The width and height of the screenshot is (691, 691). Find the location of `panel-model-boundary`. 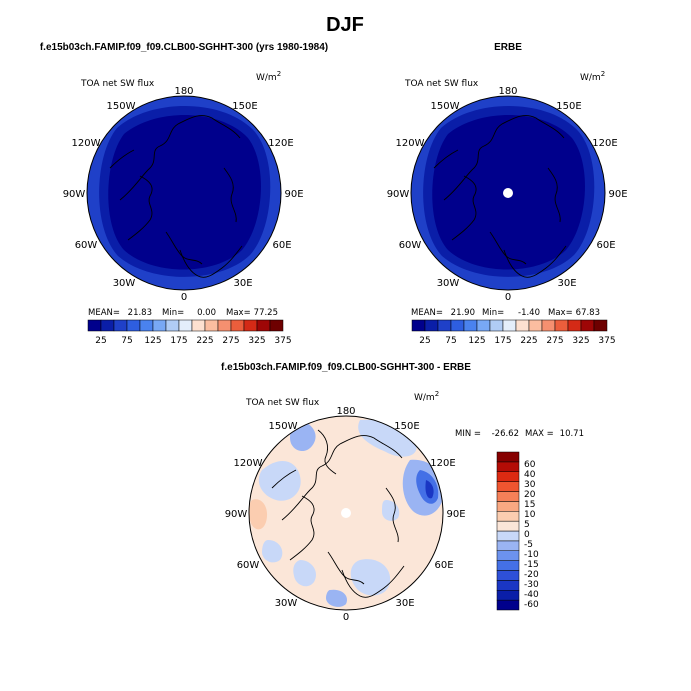

panel-model-boundary is located at coordinates (184, 193).